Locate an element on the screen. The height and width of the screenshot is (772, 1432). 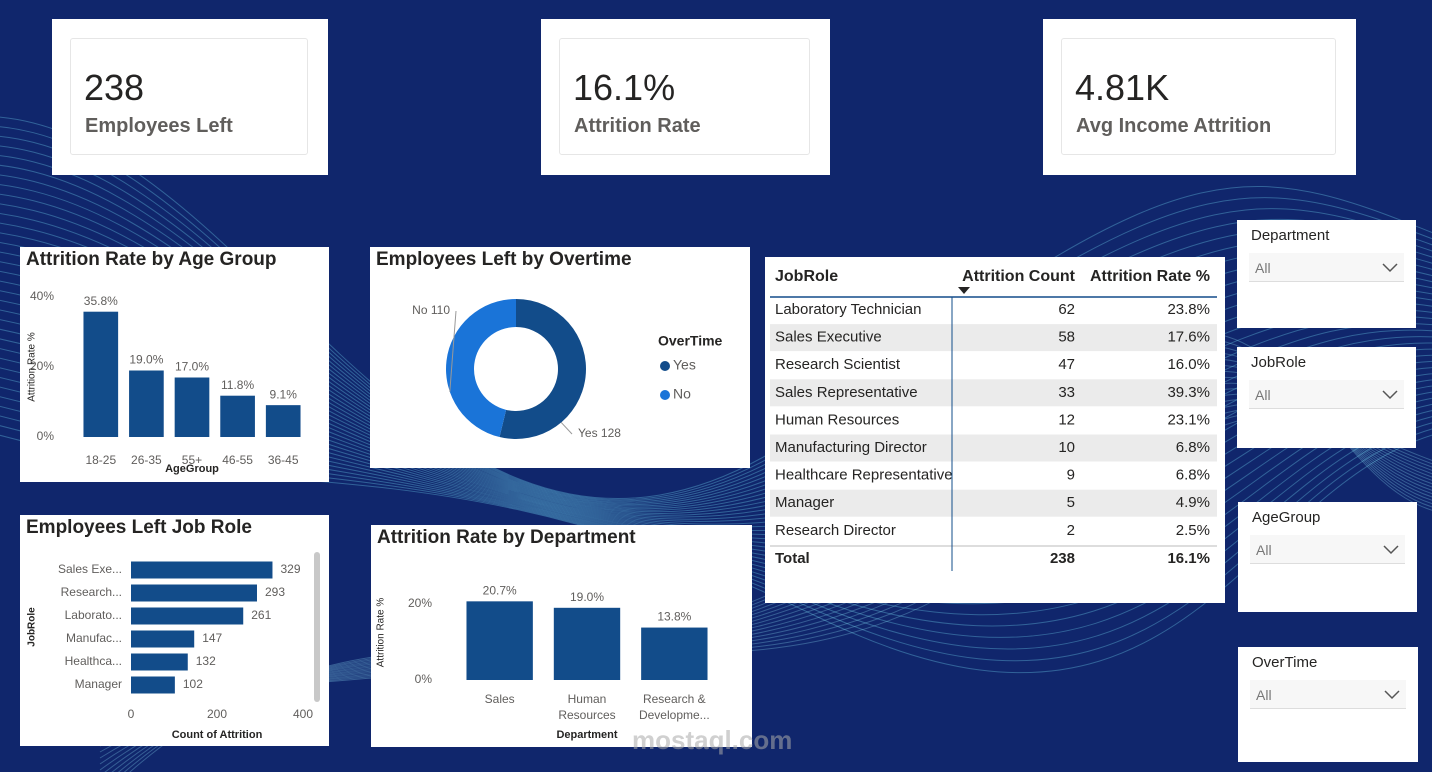
x-tick-label-box: 55+ is located at coordinates (192, 460).